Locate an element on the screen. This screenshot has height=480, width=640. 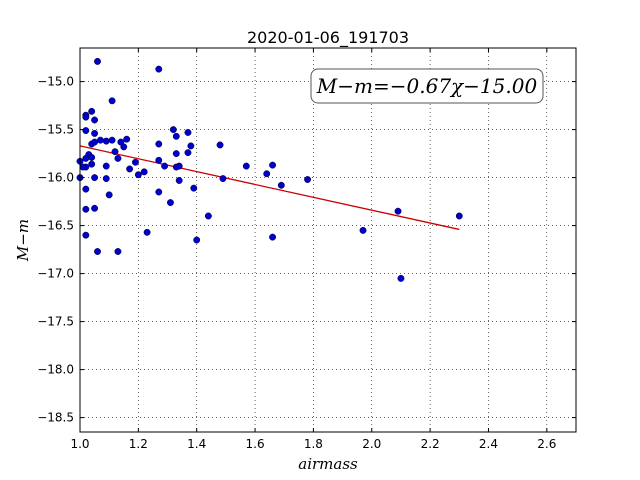
fit-line is located at coordinates (269, 188).